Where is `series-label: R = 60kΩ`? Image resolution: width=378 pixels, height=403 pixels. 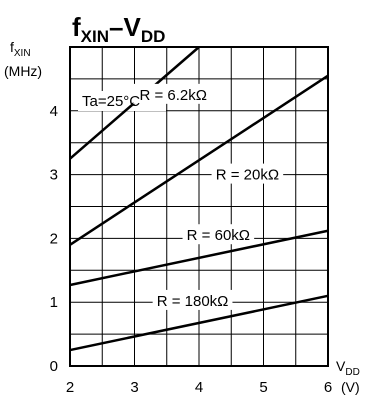
series-label: R = 60kΩ is located at coordinates (218, 235).